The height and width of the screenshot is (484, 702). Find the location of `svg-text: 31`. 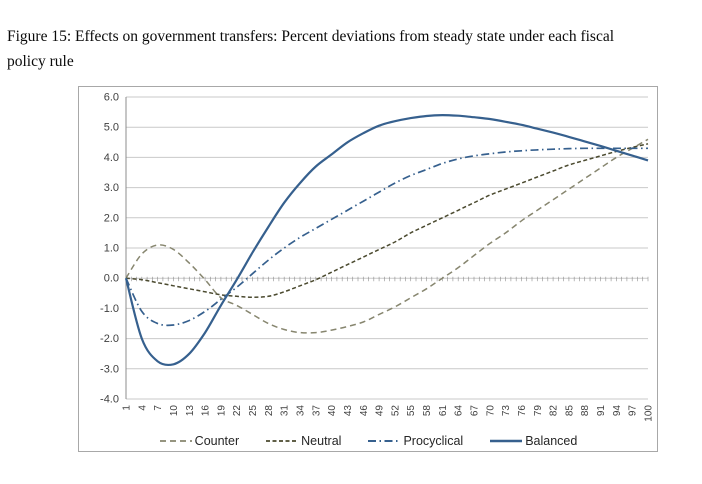

svg-text: 31 is located at coordinates (285, 411).